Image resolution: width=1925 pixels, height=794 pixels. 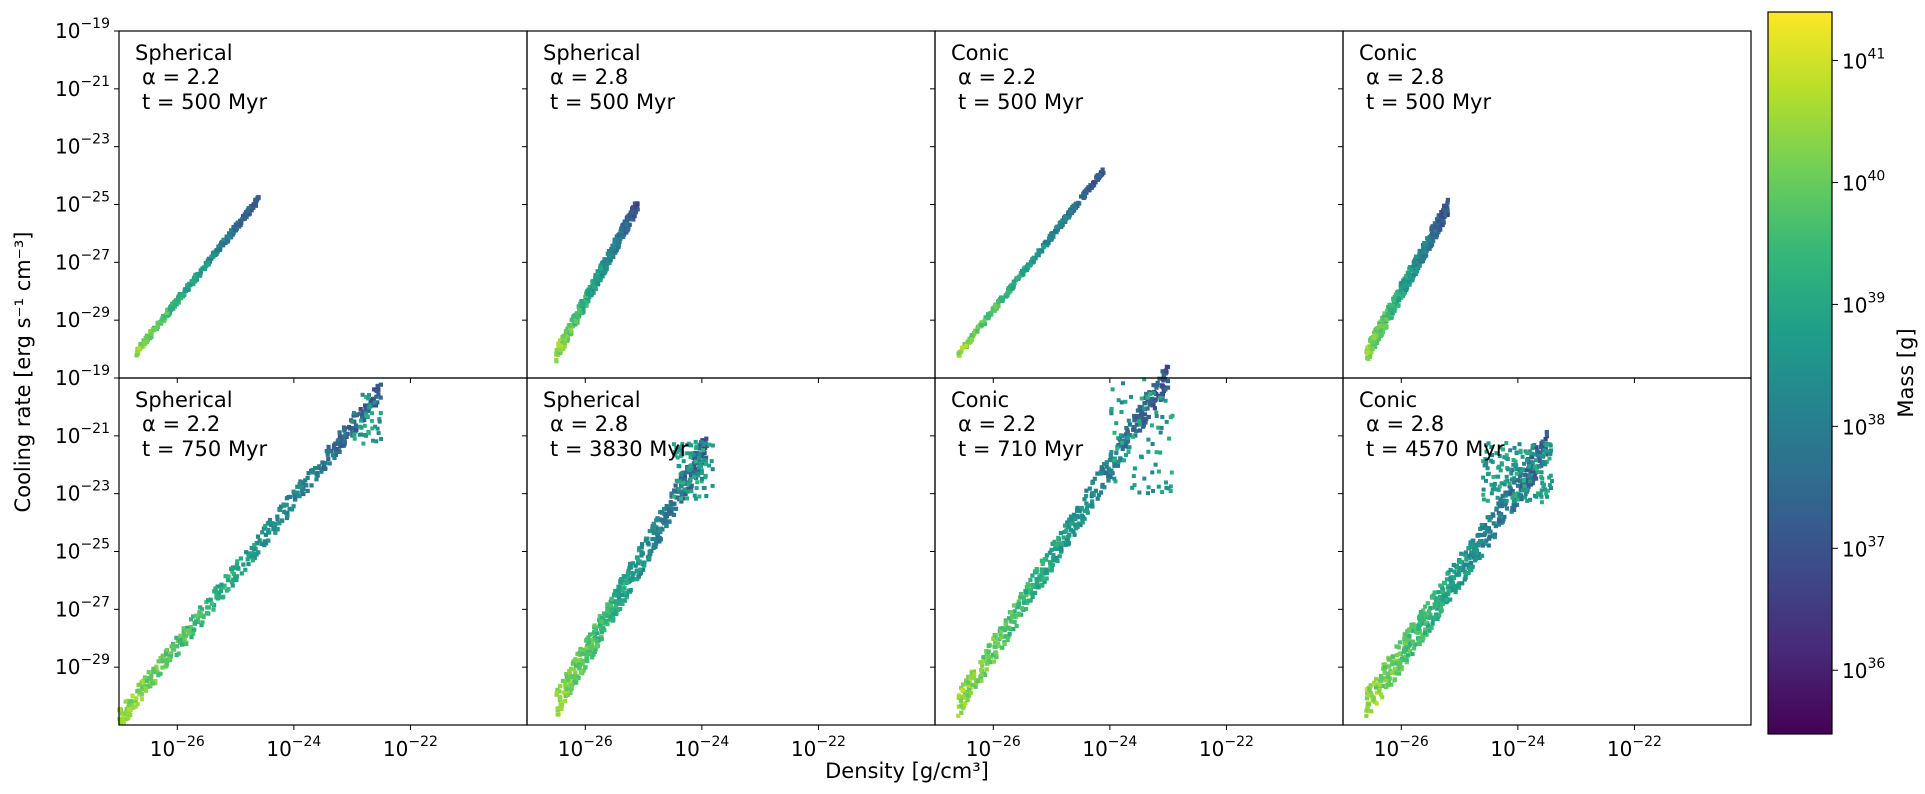 I want to click on colorbar-gradient, so click(x=1800, y=373).